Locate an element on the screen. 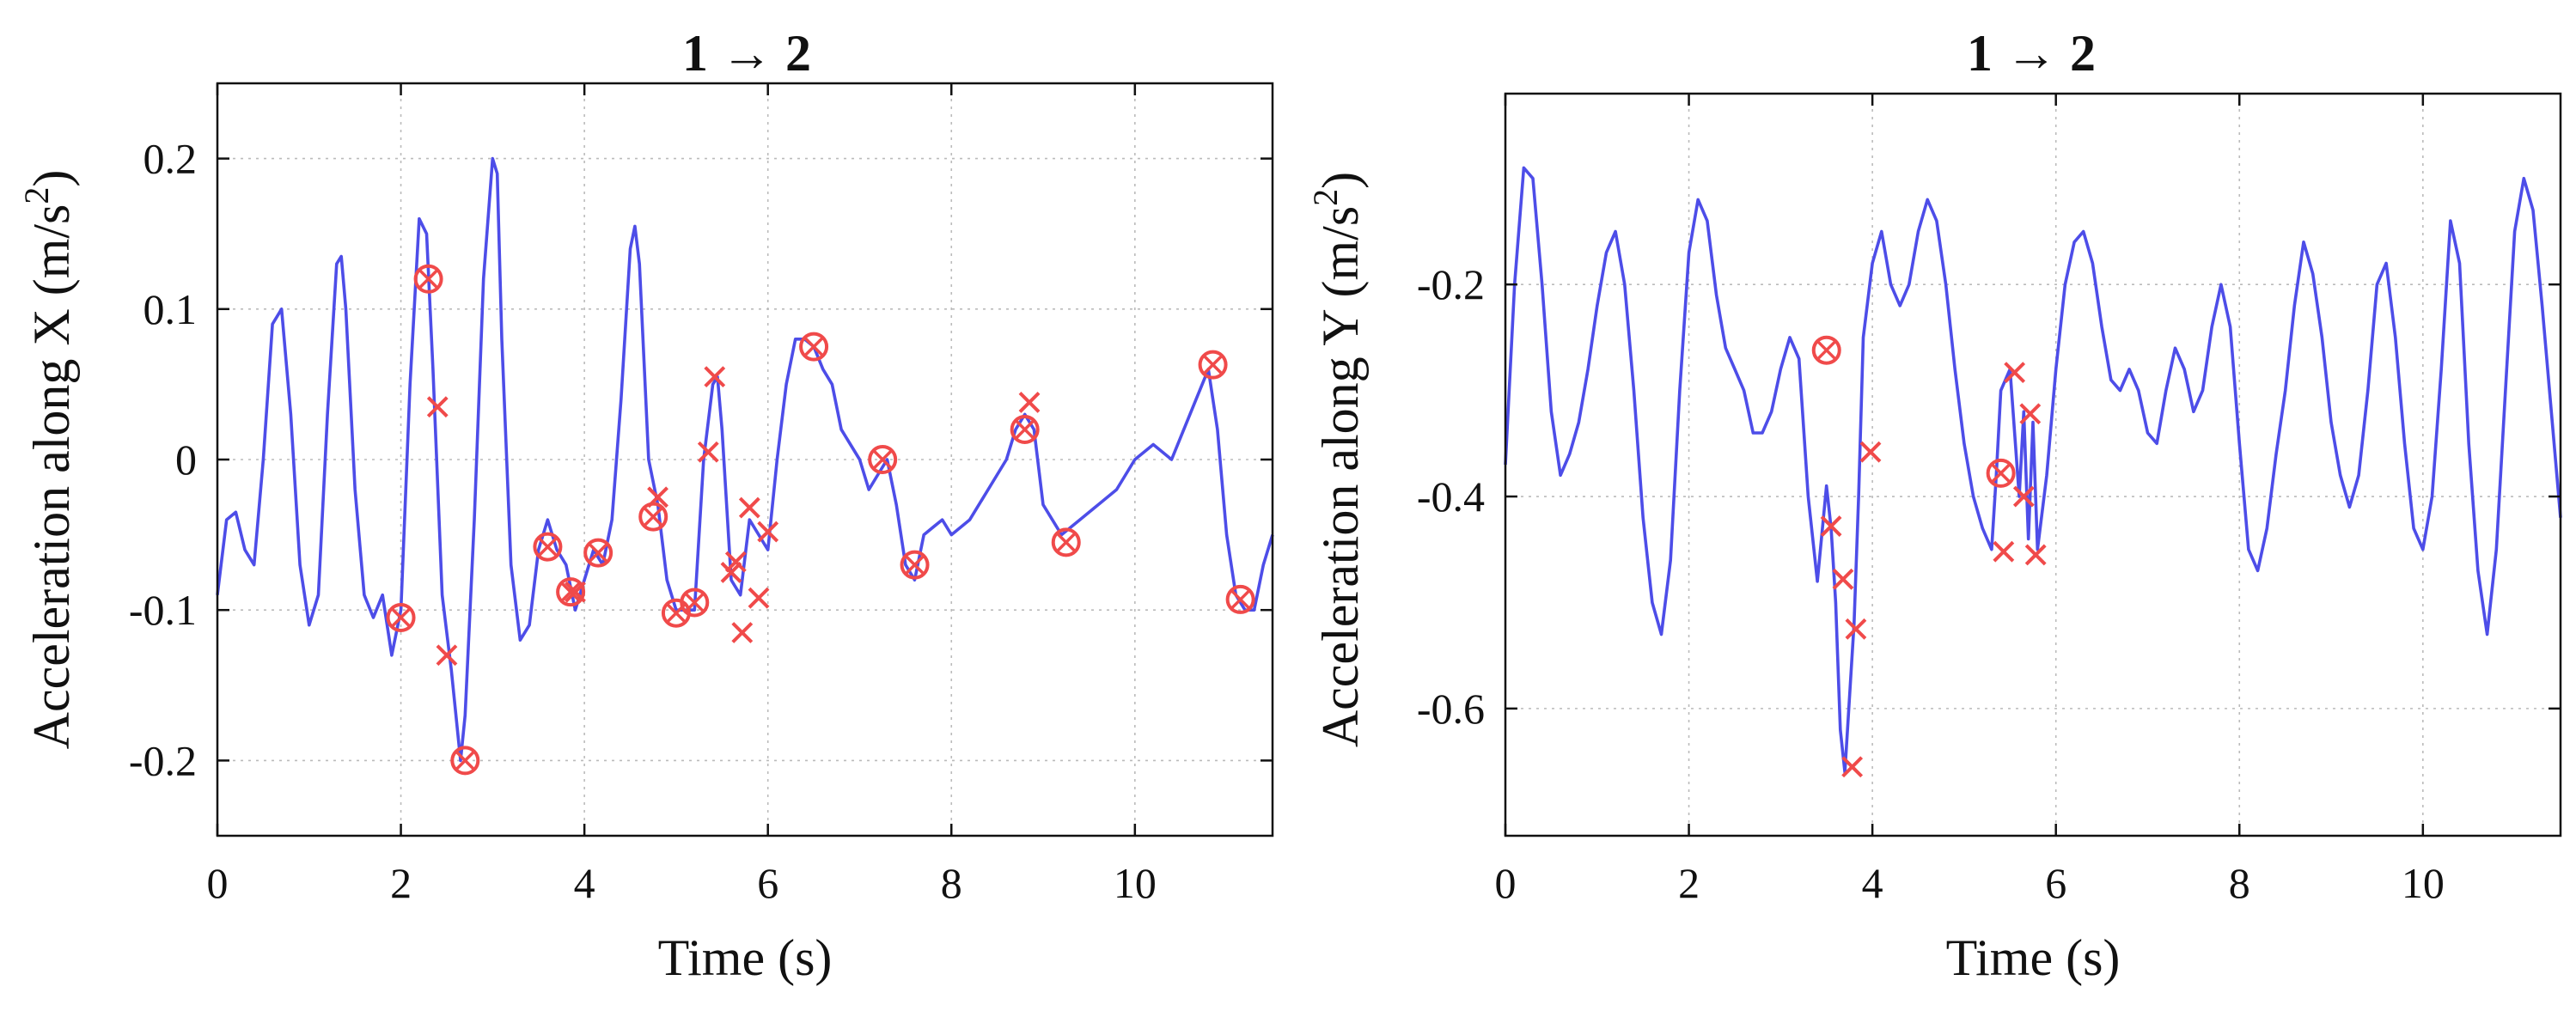 The width and height of the screenshot is (2576, 1017). y-axis-label-main: Acceleration along Y (m/s is located at coordinates (1340, 476).